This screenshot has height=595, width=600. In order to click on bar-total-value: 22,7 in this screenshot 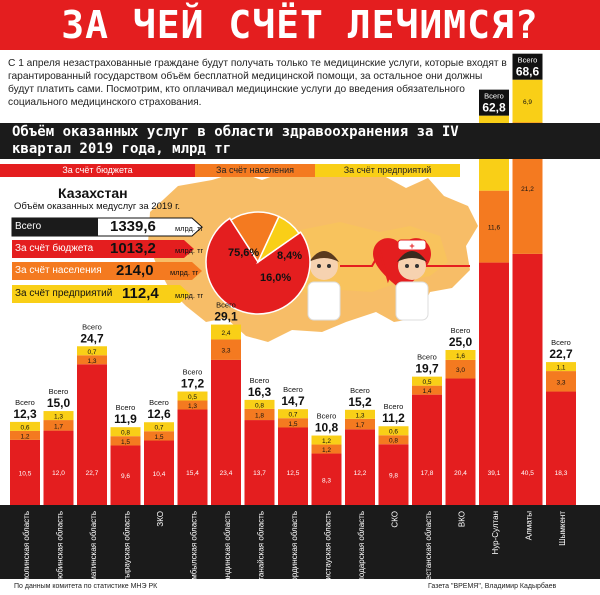, I will do `click(561, 354)`.